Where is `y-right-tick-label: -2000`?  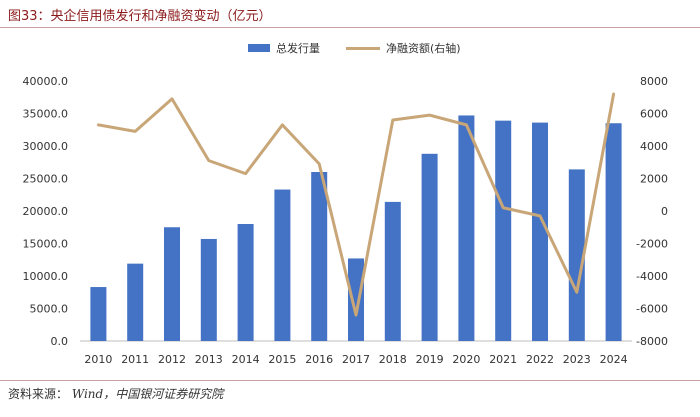
y-right-tick-label: -2000 is located at coordinates (652, 244).